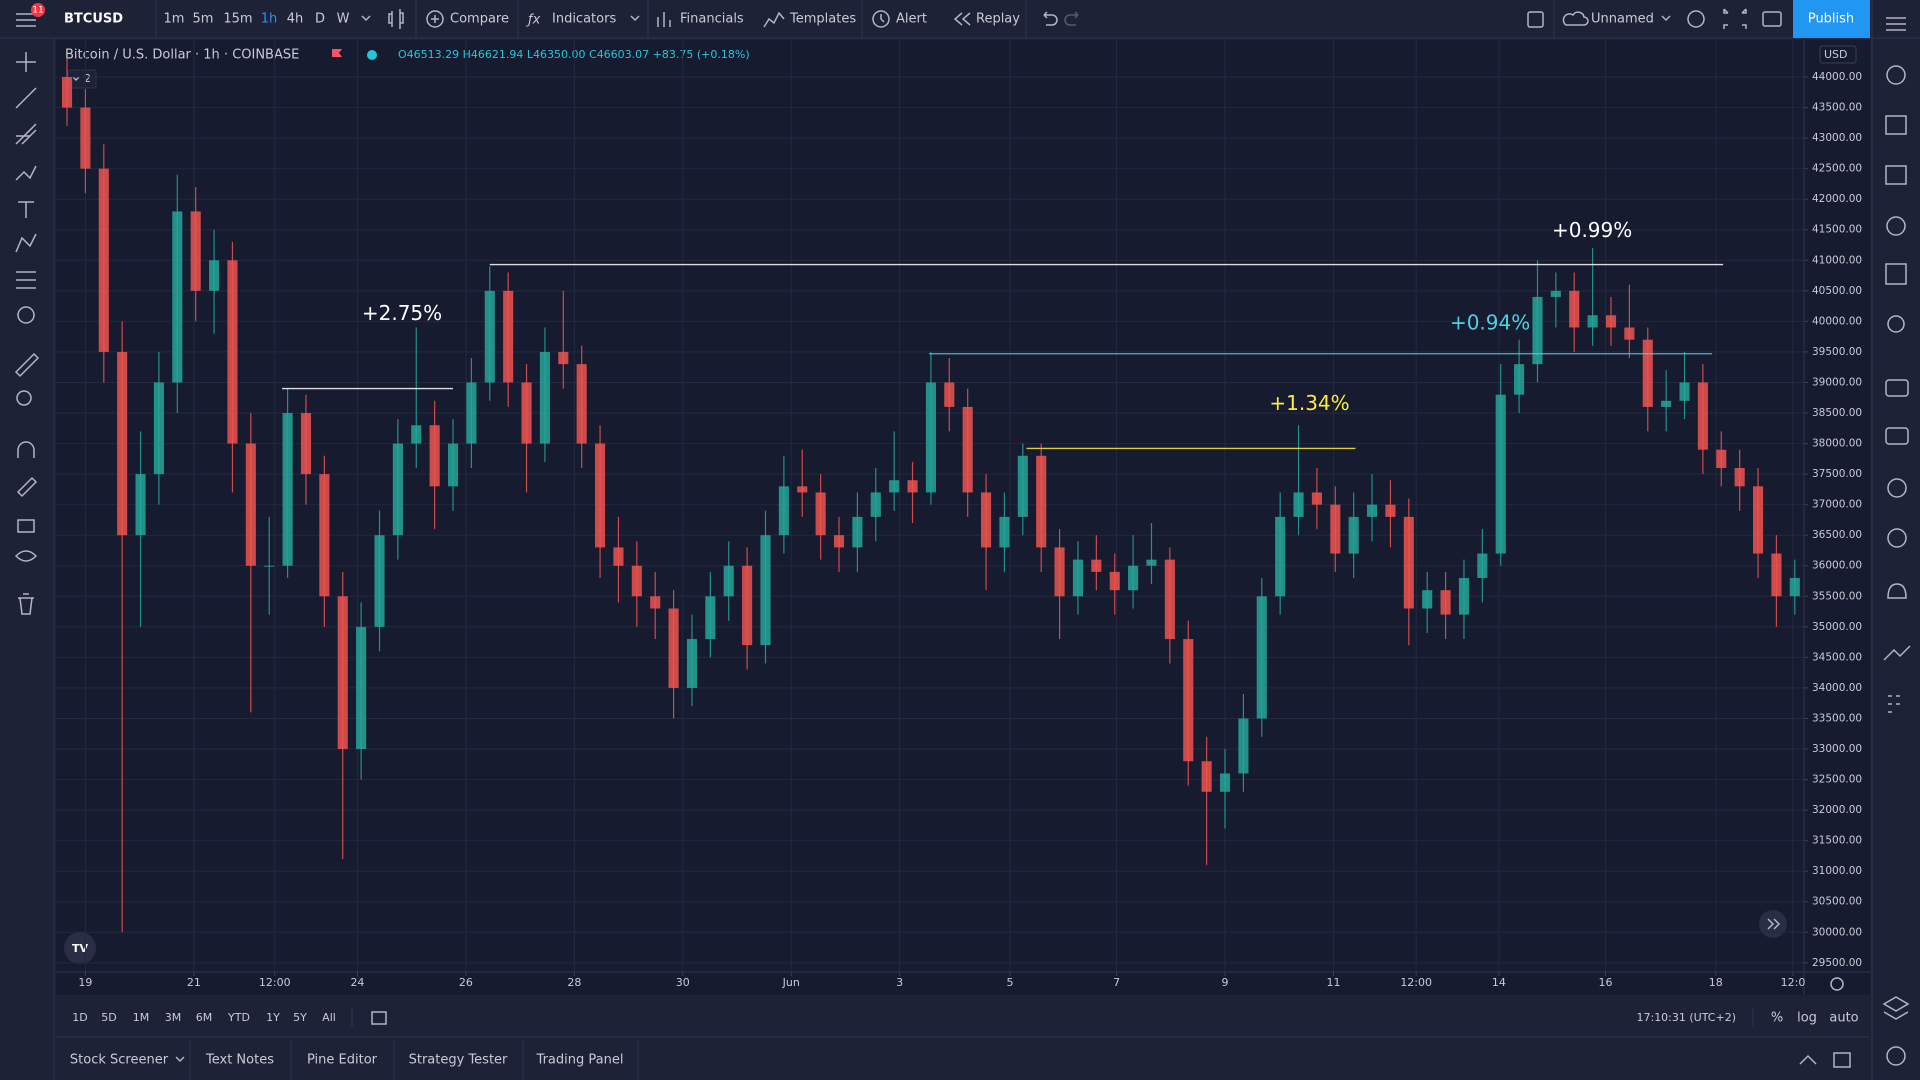 The width and height of the screenshot is (1920, 1080). What do you see at coordinates (320, 19) in the screenshot?
I see `interval: D` at bounding box center [320, 19].